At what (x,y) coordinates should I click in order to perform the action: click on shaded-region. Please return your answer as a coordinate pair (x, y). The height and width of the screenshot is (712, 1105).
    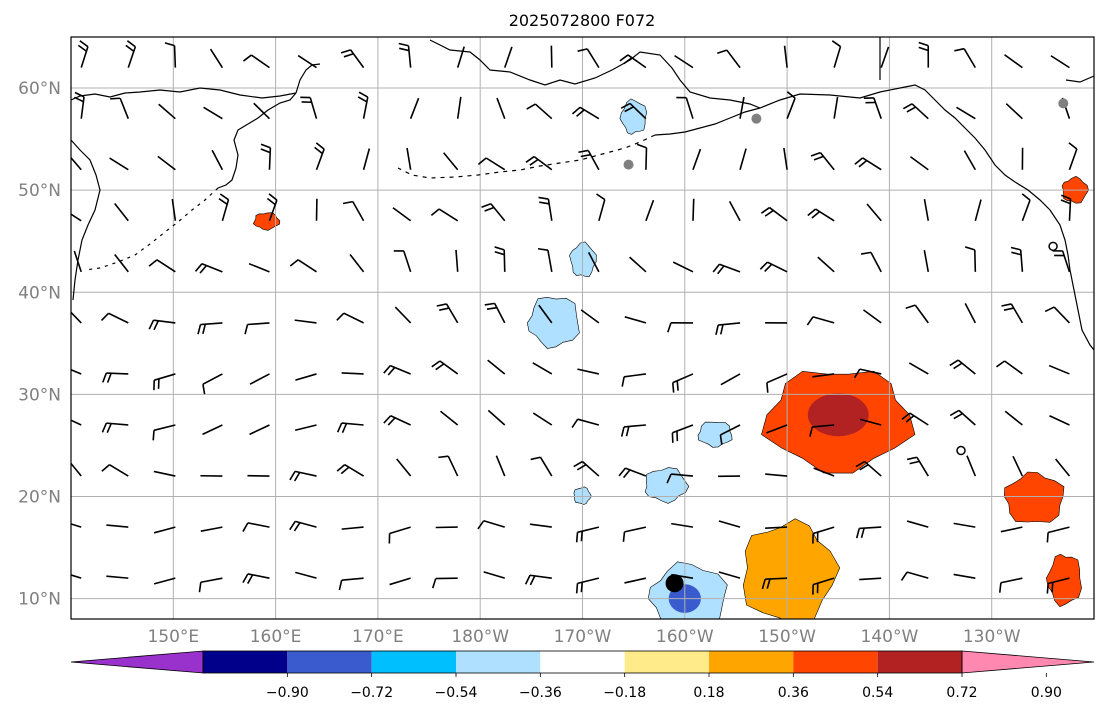
    Looking at the image, I should click on (633, 116).